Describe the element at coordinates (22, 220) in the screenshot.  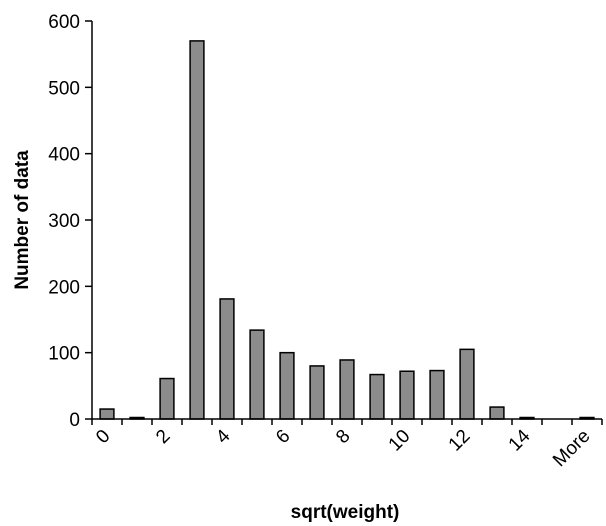
I see `y-axis-title: Number of data` at that location.